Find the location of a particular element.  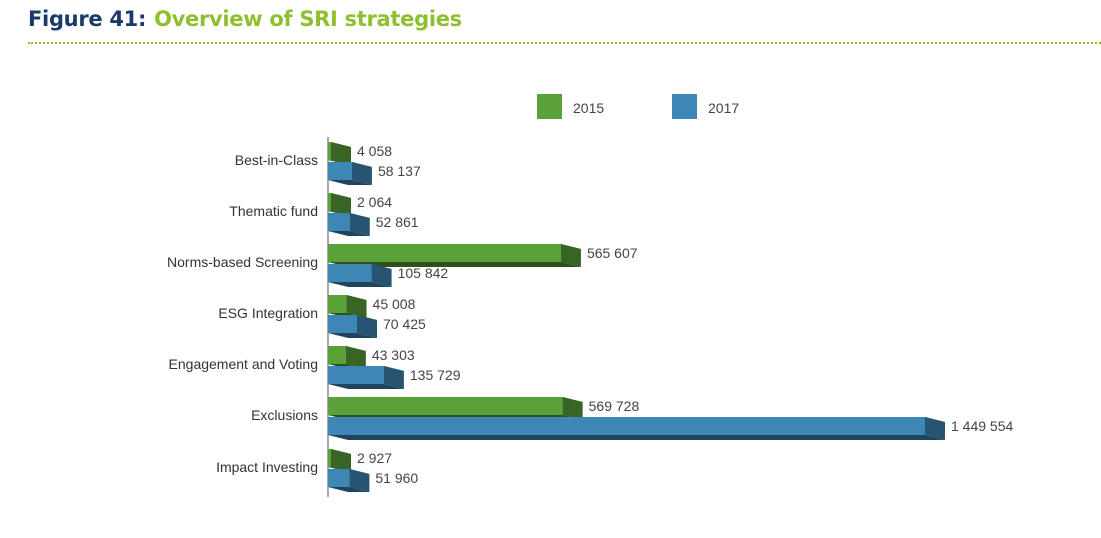

legend-swatch-2015 is located at coordinates (549, 106).